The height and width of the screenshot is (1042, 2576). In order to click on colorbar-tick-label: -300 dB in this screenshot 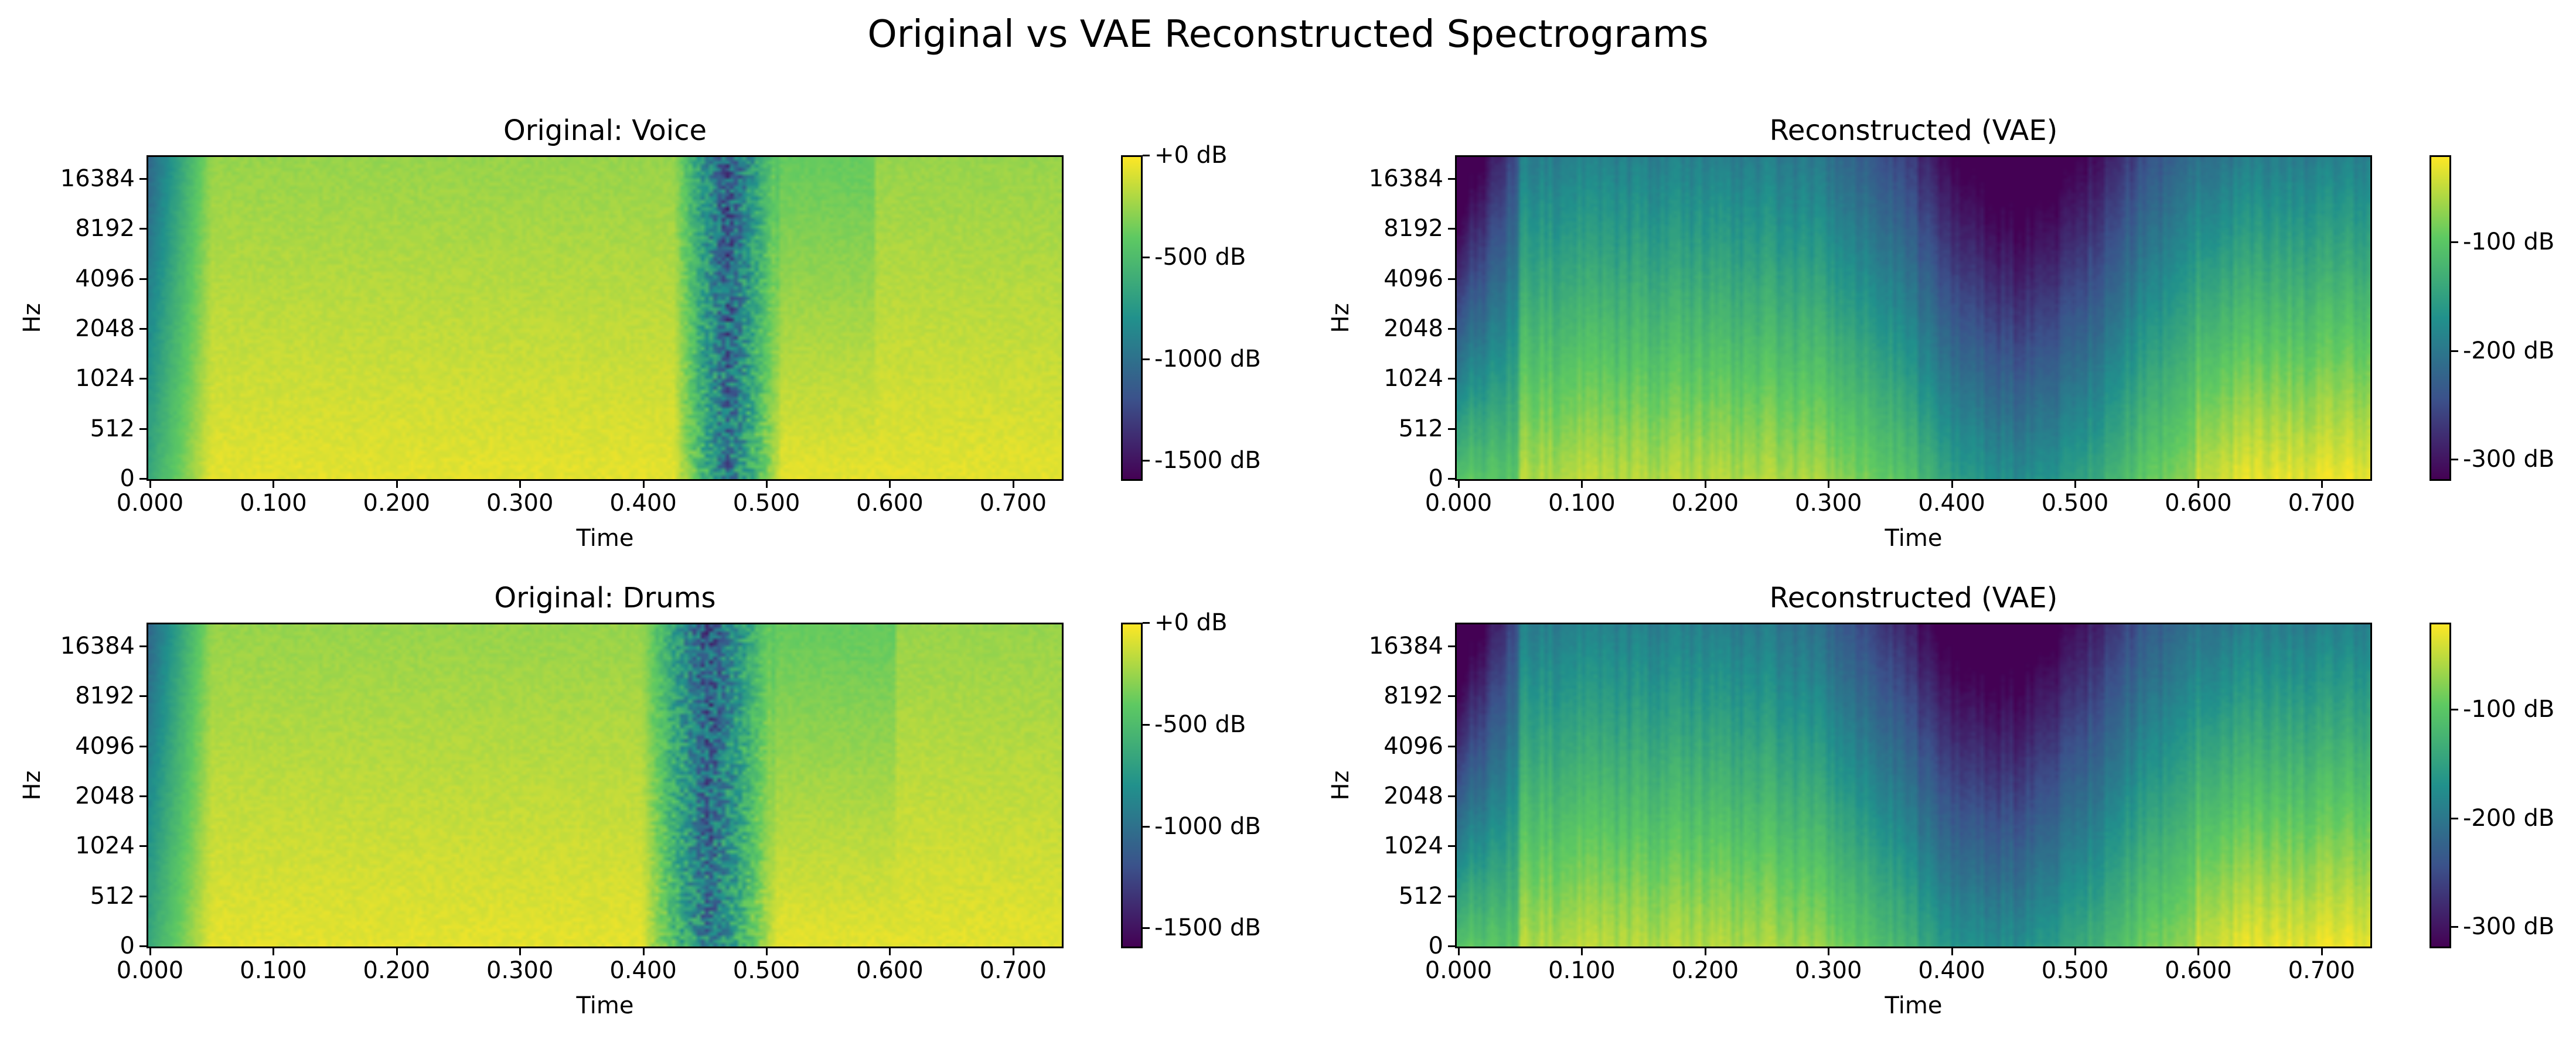, I will do `click(2509, 927)`.